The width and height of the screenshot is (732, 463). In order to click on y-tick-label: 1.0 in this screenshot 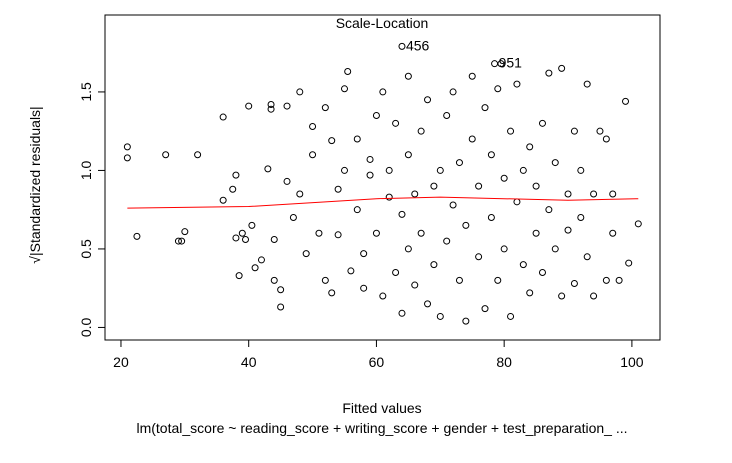, I will do `click(86, 170)`.